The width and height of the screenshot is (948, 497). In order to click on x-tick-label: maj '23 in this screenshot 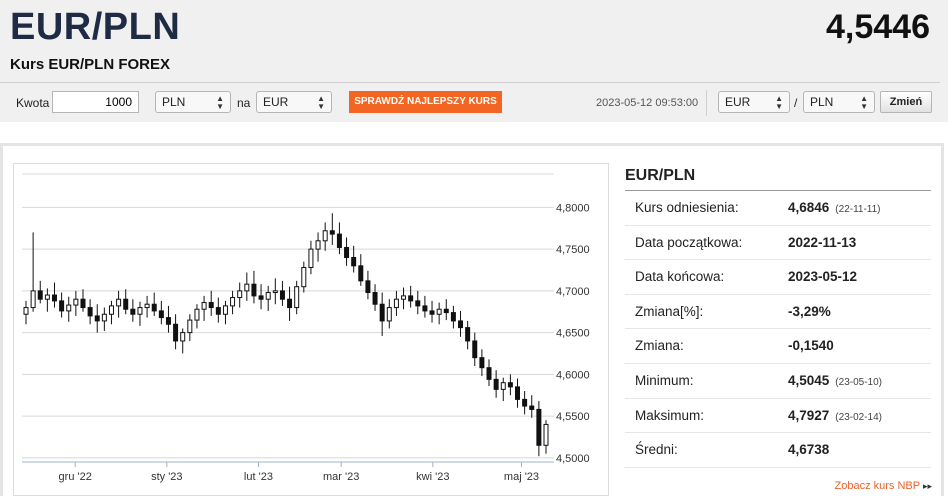, I will do `click(521, 477)`.